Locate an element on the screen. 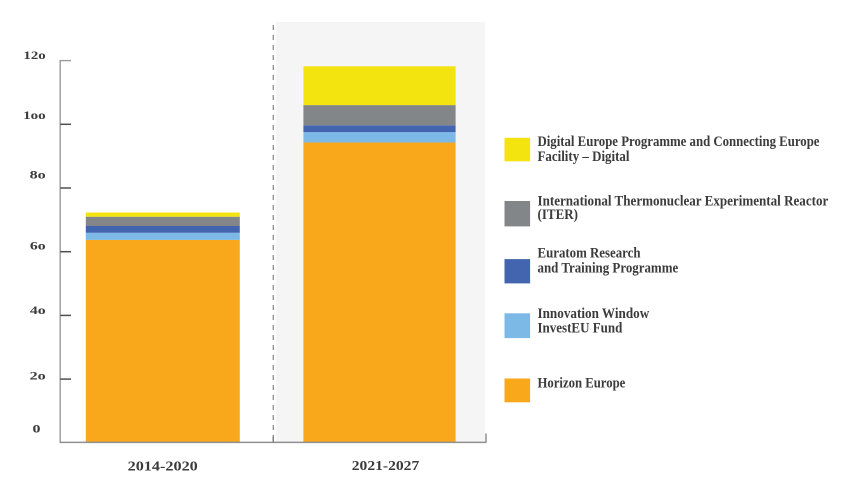 This screenshot has height=485, width=863. svg-text: 8o is located at coordinates (38, 176).